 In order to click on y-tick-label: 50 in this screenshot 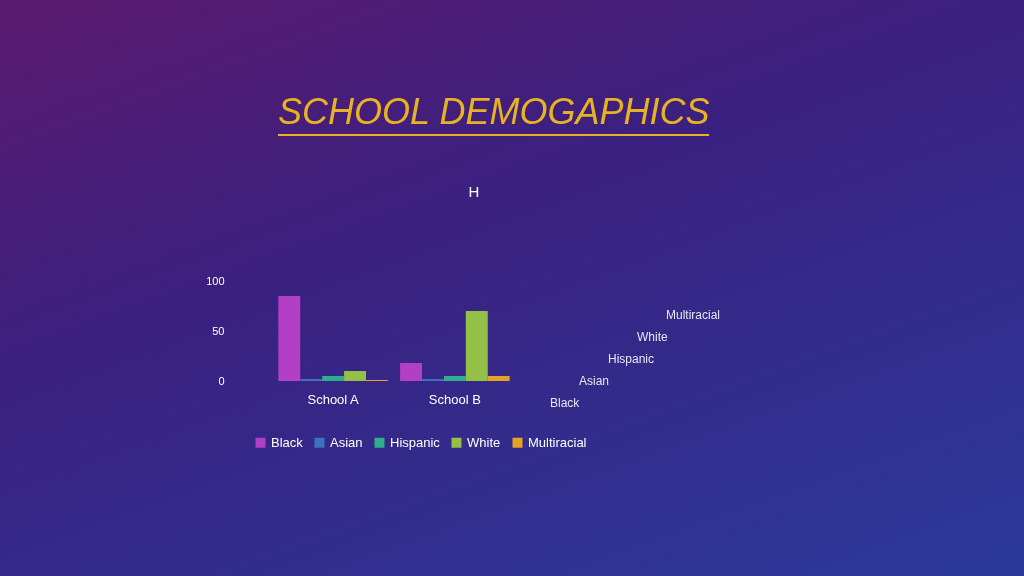, I will do `click(218, 330)`.